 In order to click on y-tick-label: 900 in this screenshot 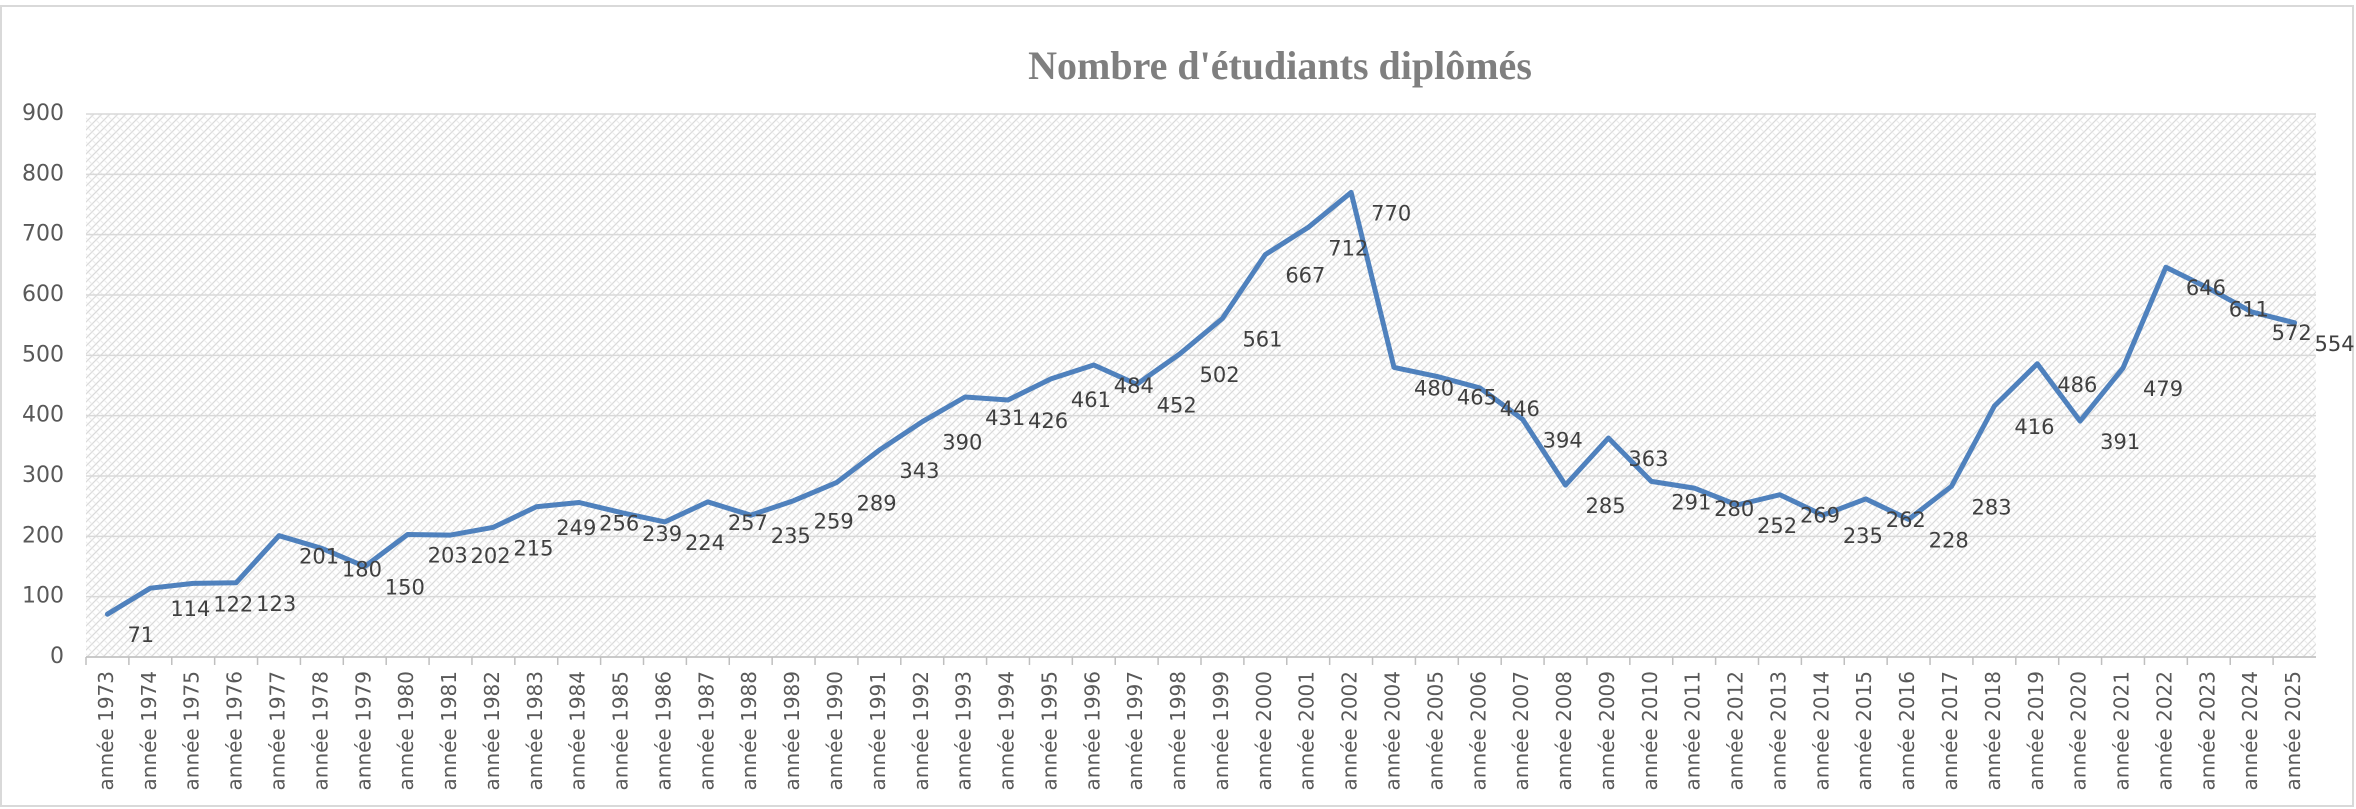, I will do `click(43, 113)`.